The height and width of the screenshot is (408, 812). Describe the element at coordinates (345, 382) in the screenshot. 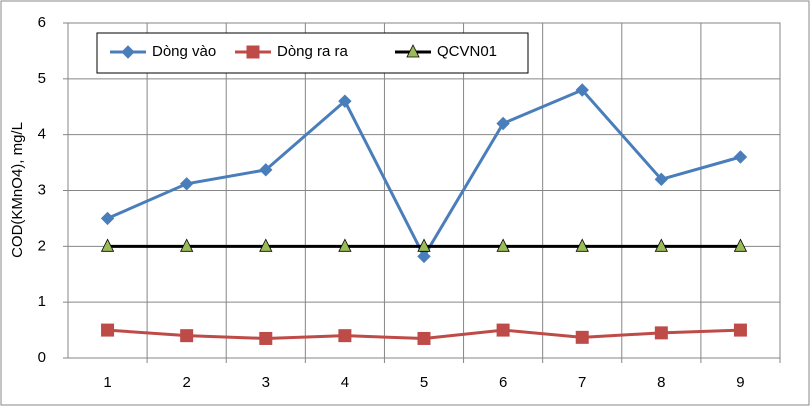

I see `x-tick-label: 4` at that location.